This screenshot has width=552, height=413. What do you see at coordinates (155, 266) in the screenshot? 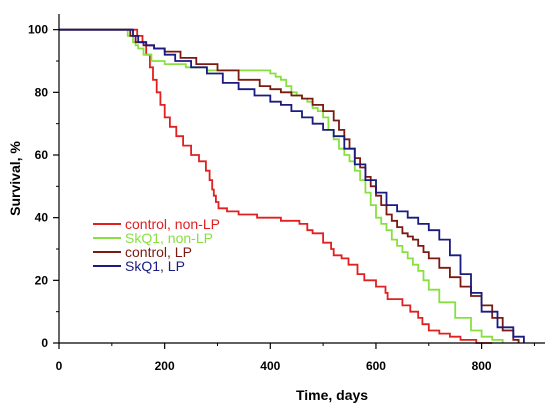
I see `legend-label-3: SkQ1, LP` at bounding box center [155, 266].